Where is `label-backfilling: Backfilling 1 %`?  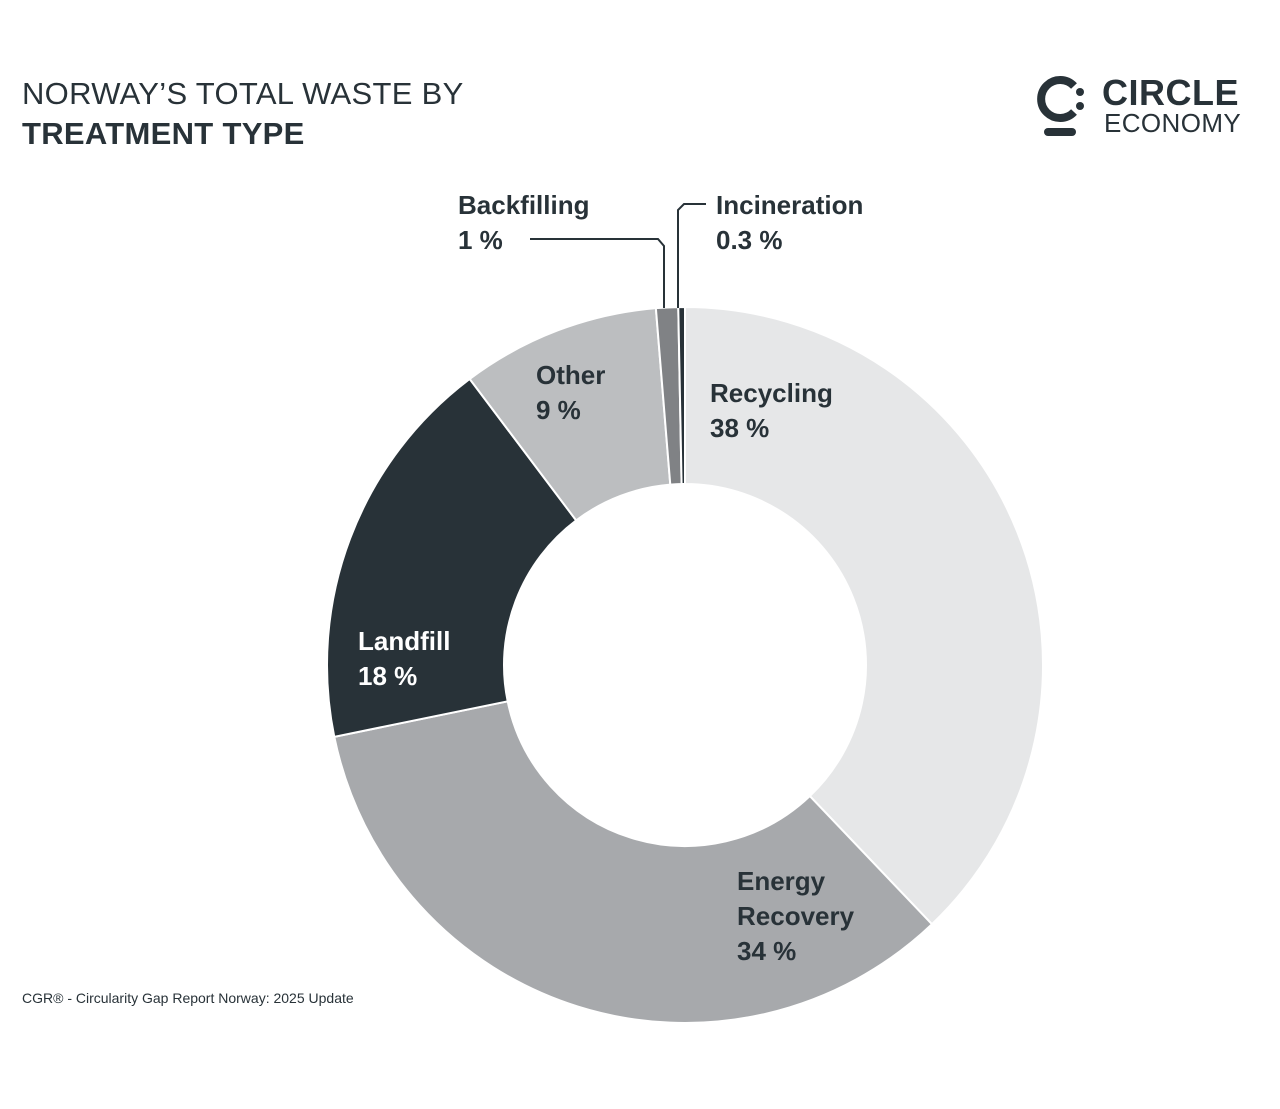
label-backfilling: Backfilling 1 % is located at coordinates (523, 222).